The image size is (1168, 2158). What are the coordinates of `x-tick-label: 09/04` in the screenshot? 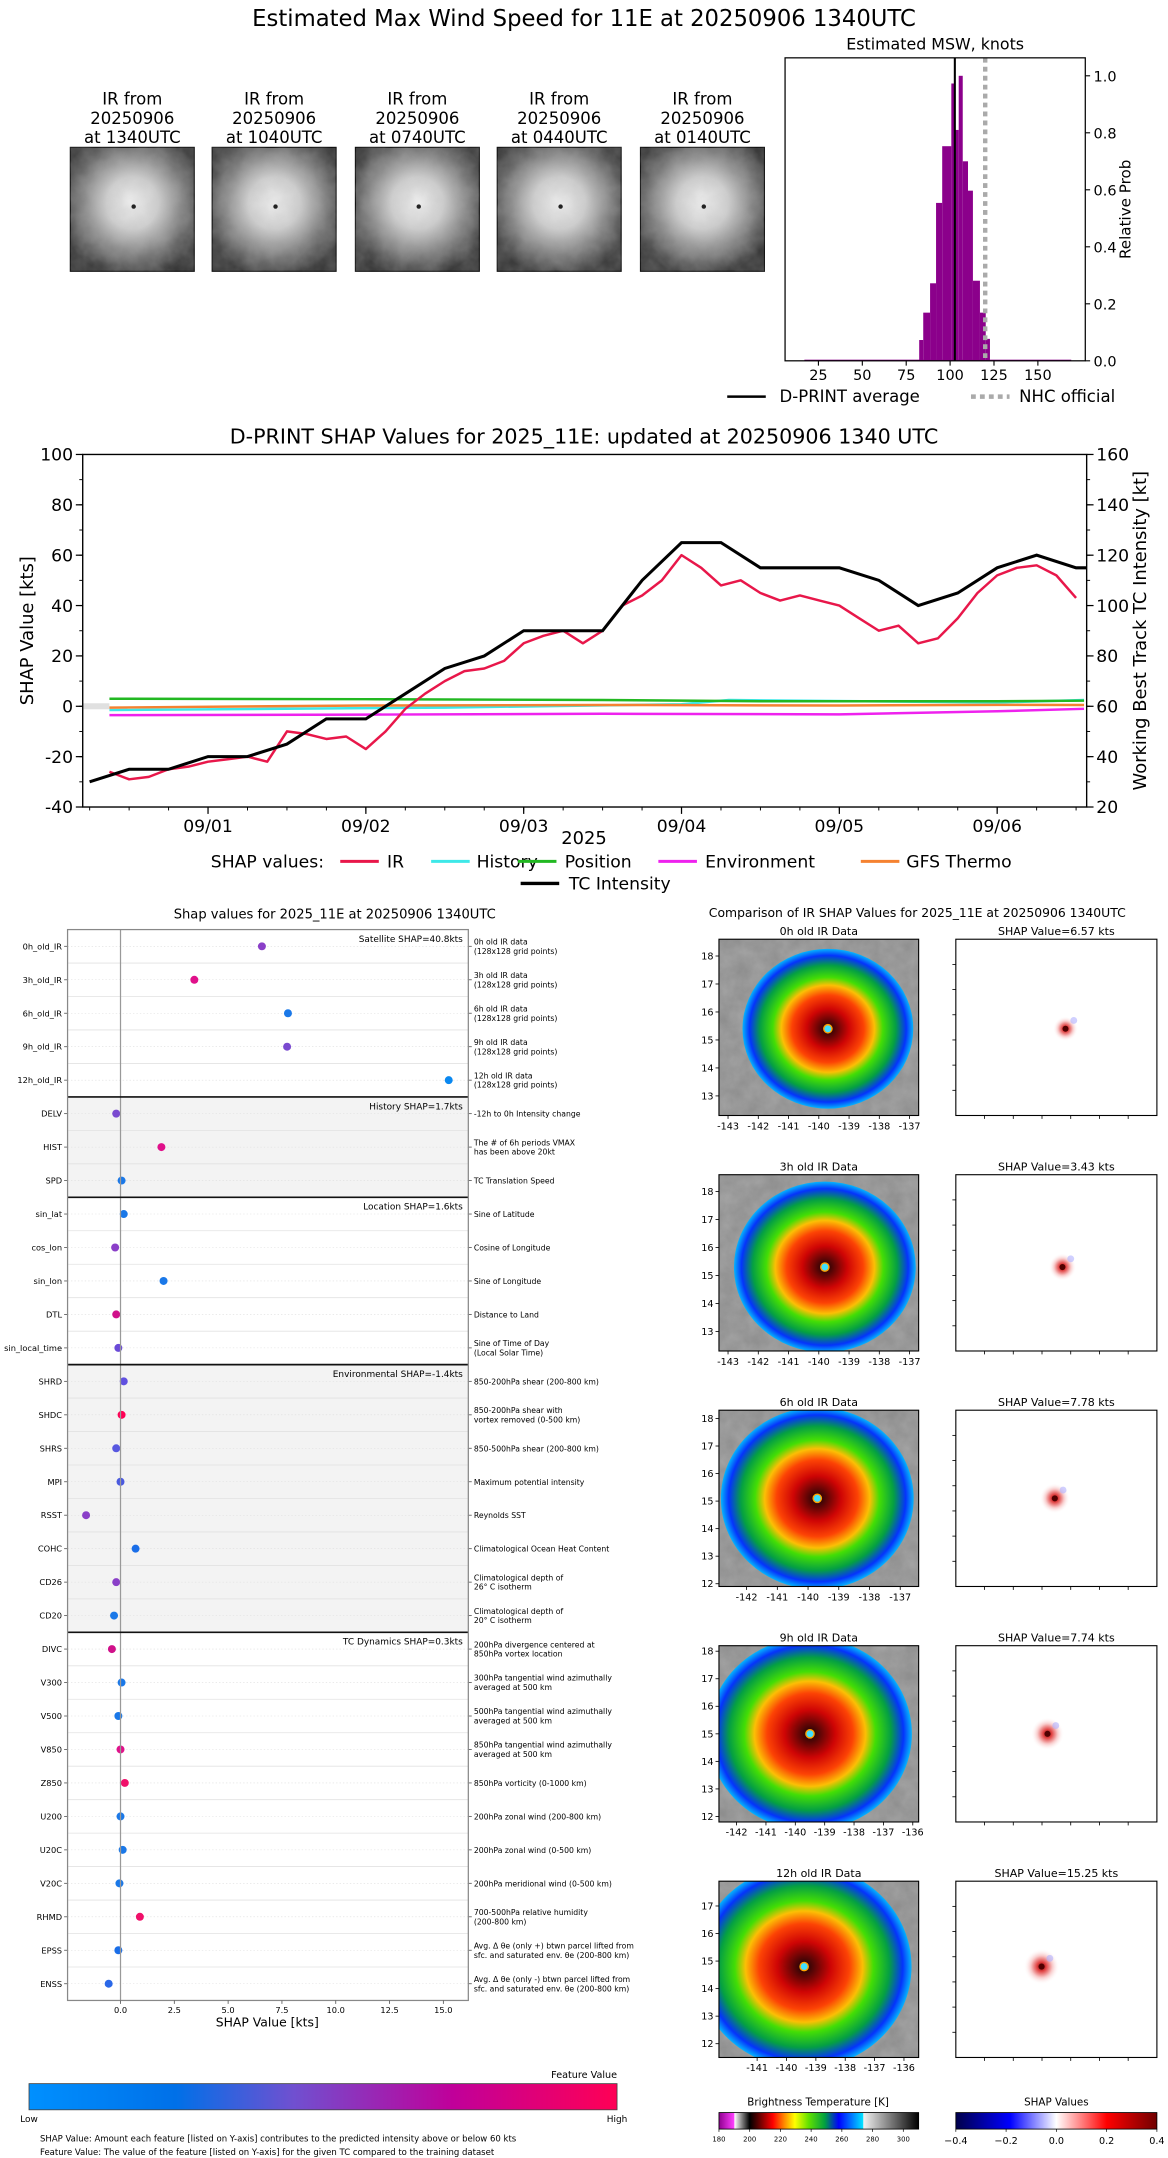 It's located at (682, 827).